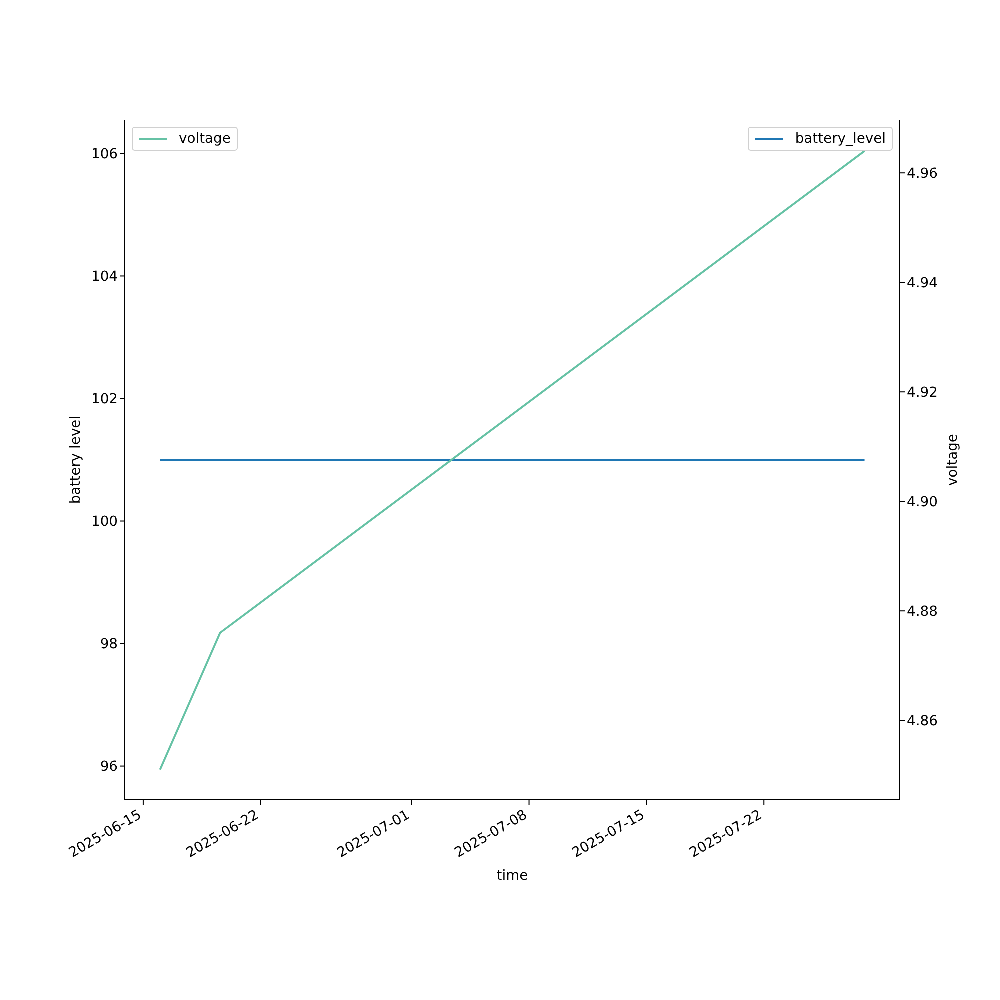 This screenshot has height=1000, width=1000. Describe the element at coordinates (952, 460) in the screenshot. I see `y2-axis-title: voltage` at that location.